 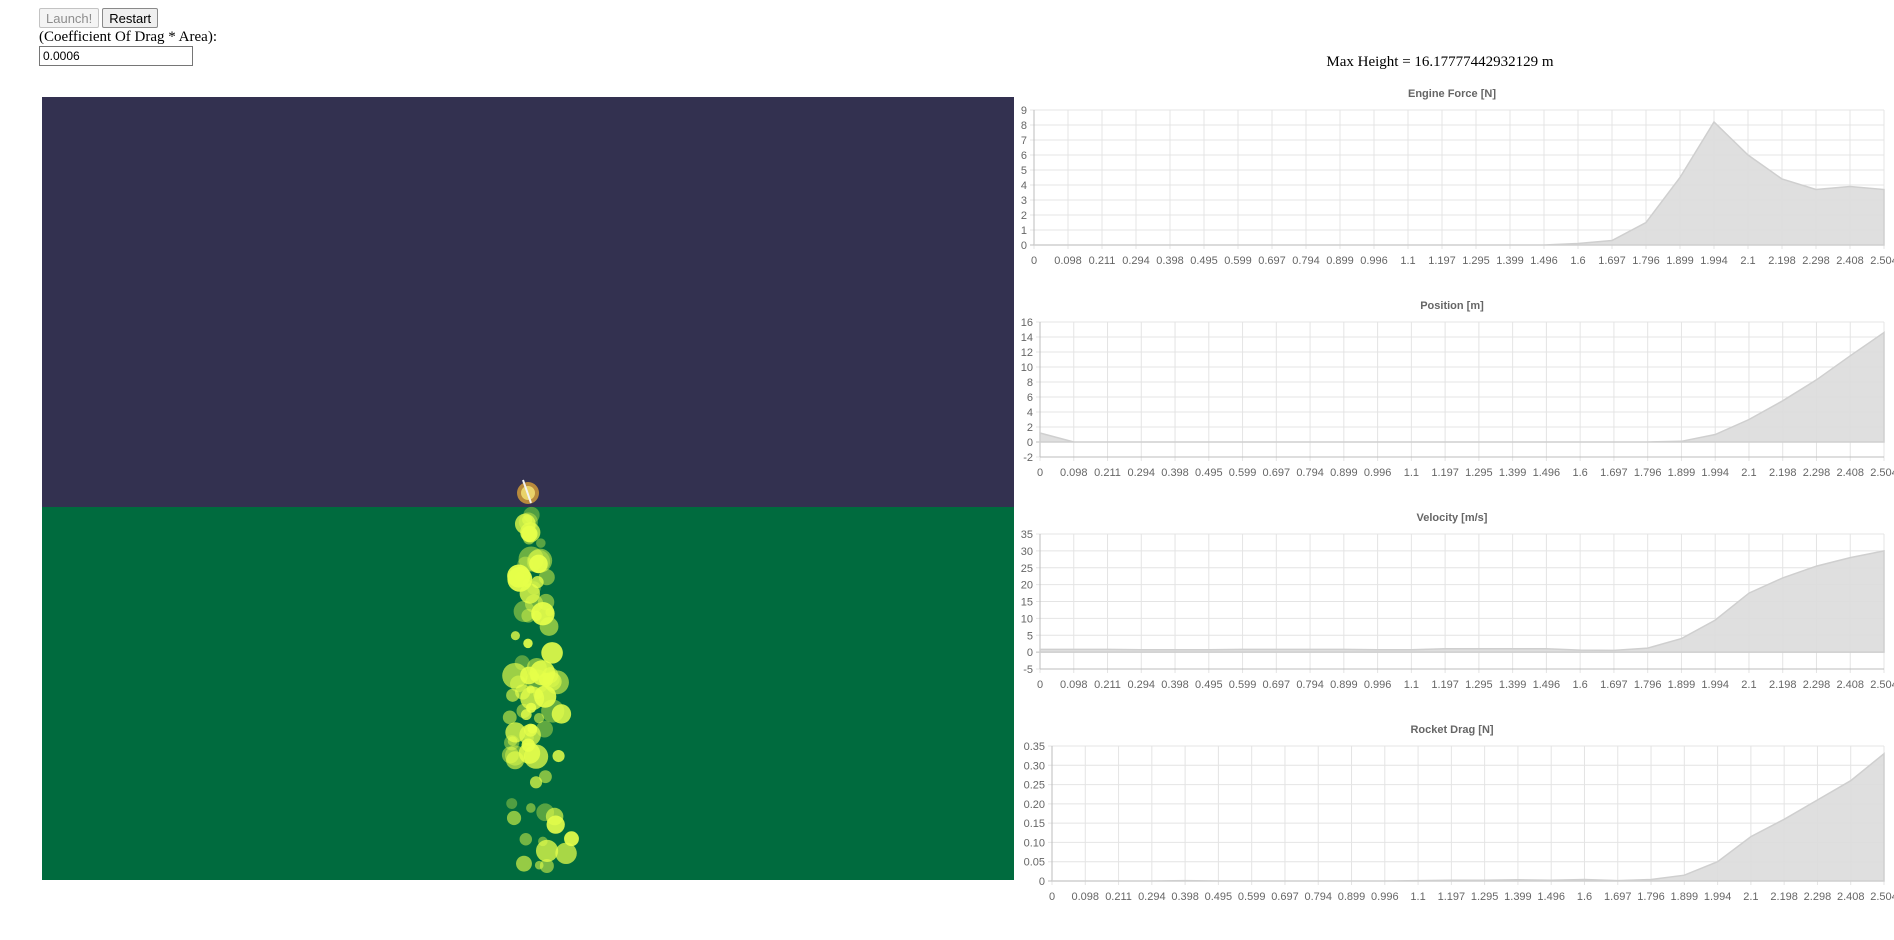 What do you see at coordinates (1344, 685) in the screenshot?
I see `x-tick-label: 0.899` at bounding box center [1344, 685].